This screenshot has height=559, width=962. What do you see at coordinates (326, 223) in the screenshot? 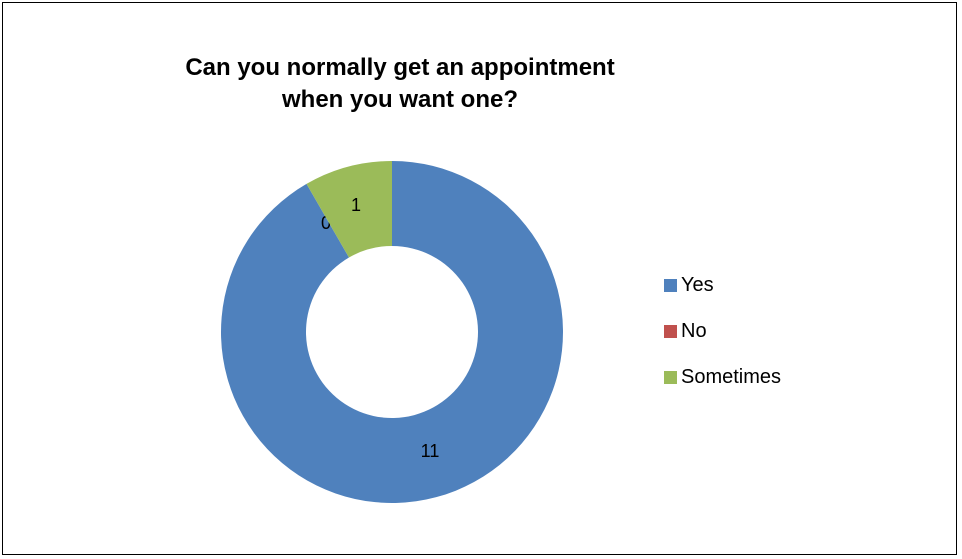
I see `data-label-no: 0` at bounding box center [326, 223].